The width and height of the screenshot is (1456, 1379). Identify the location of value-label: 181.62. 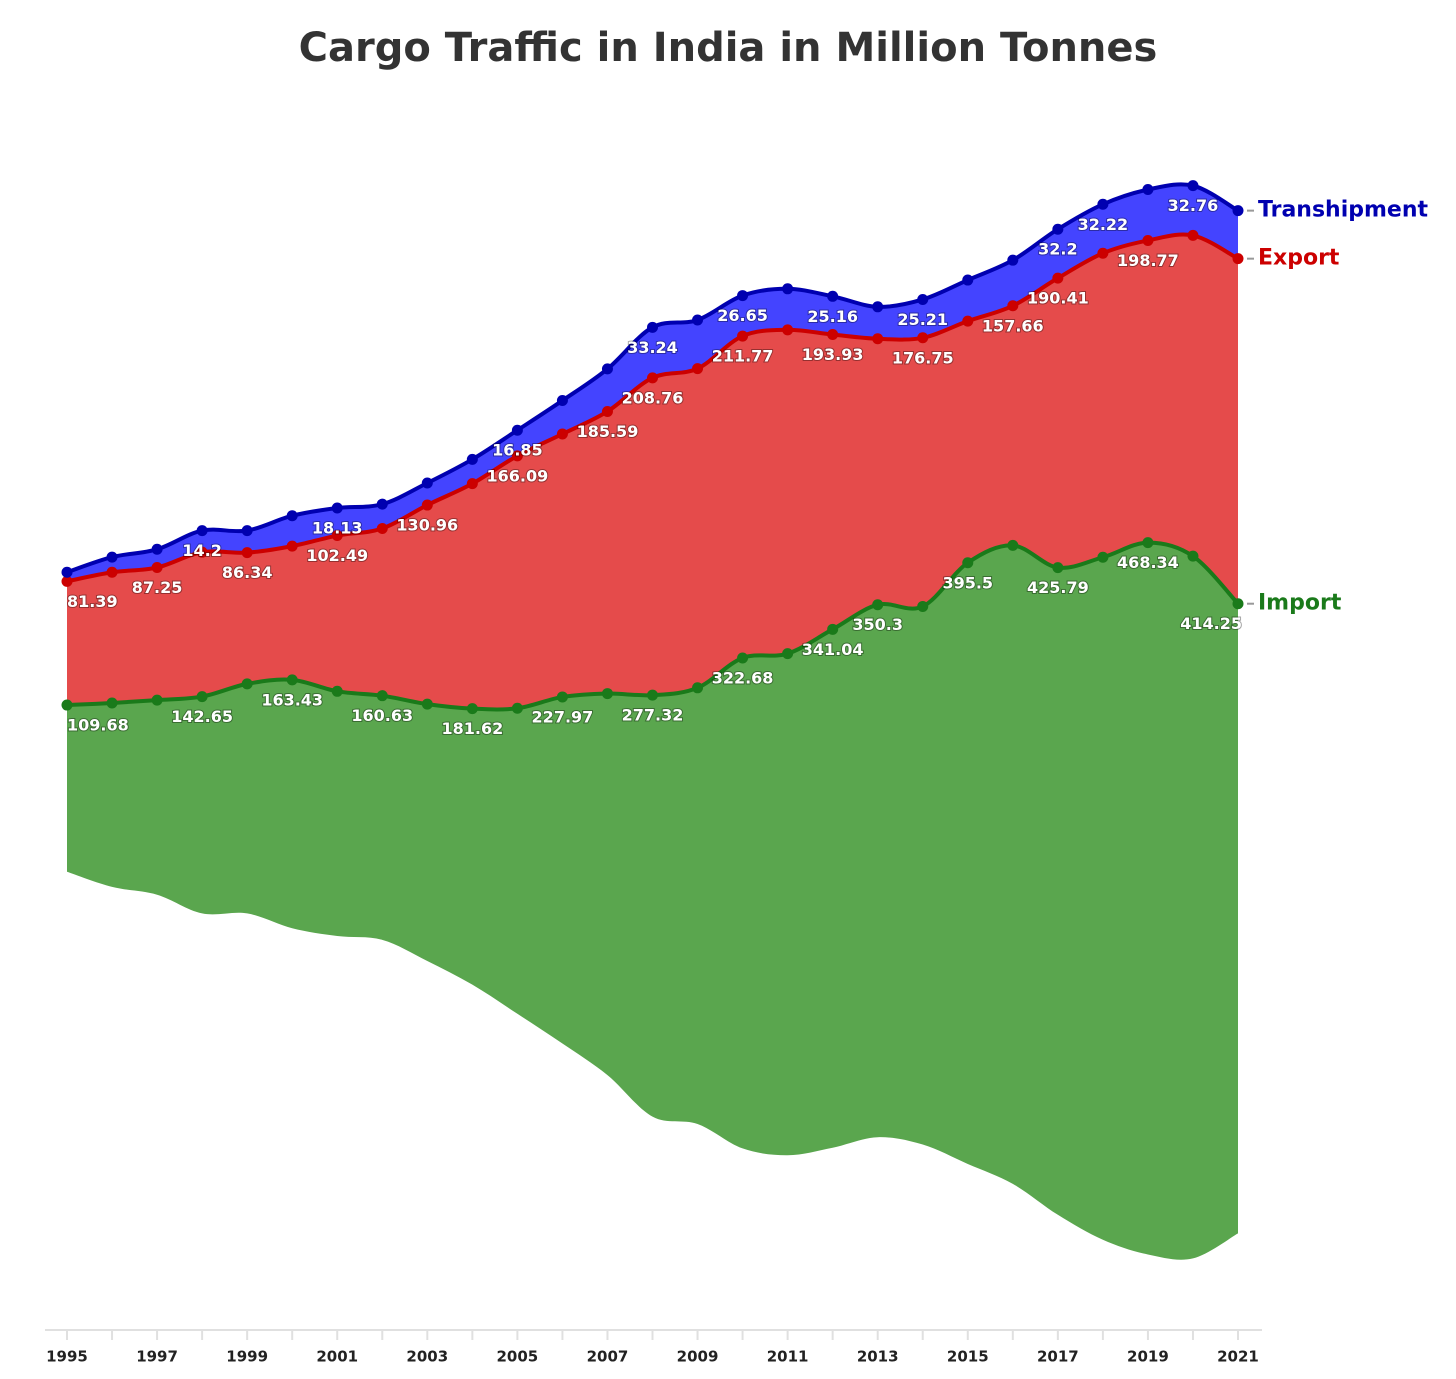
(472, 728).